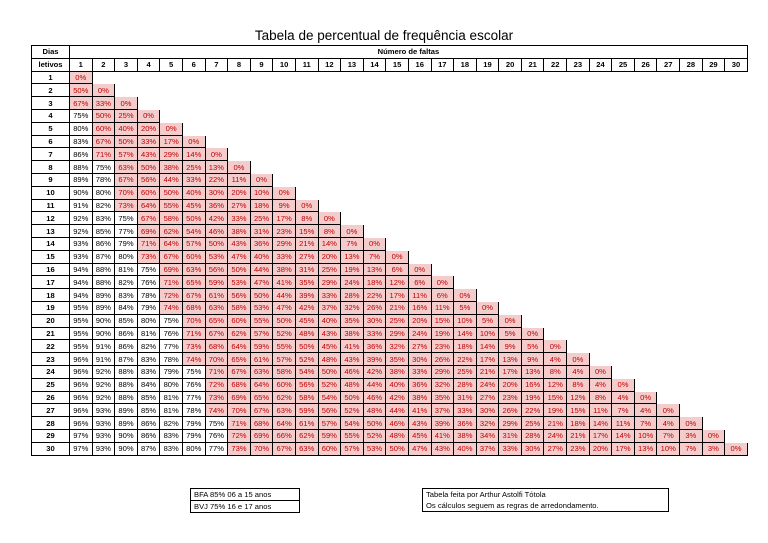 The height and width of the screenshot is (543, 768). Describe the element at coordinates (352, 423) in the screenshot. I see `percent-cell: 54%` at that location.